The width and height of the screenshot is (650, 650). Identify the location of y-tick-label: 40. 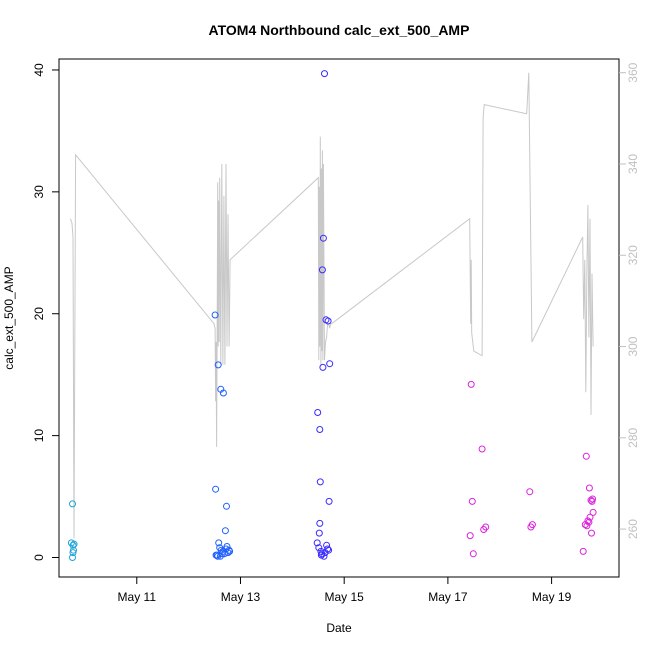
(39, 70).